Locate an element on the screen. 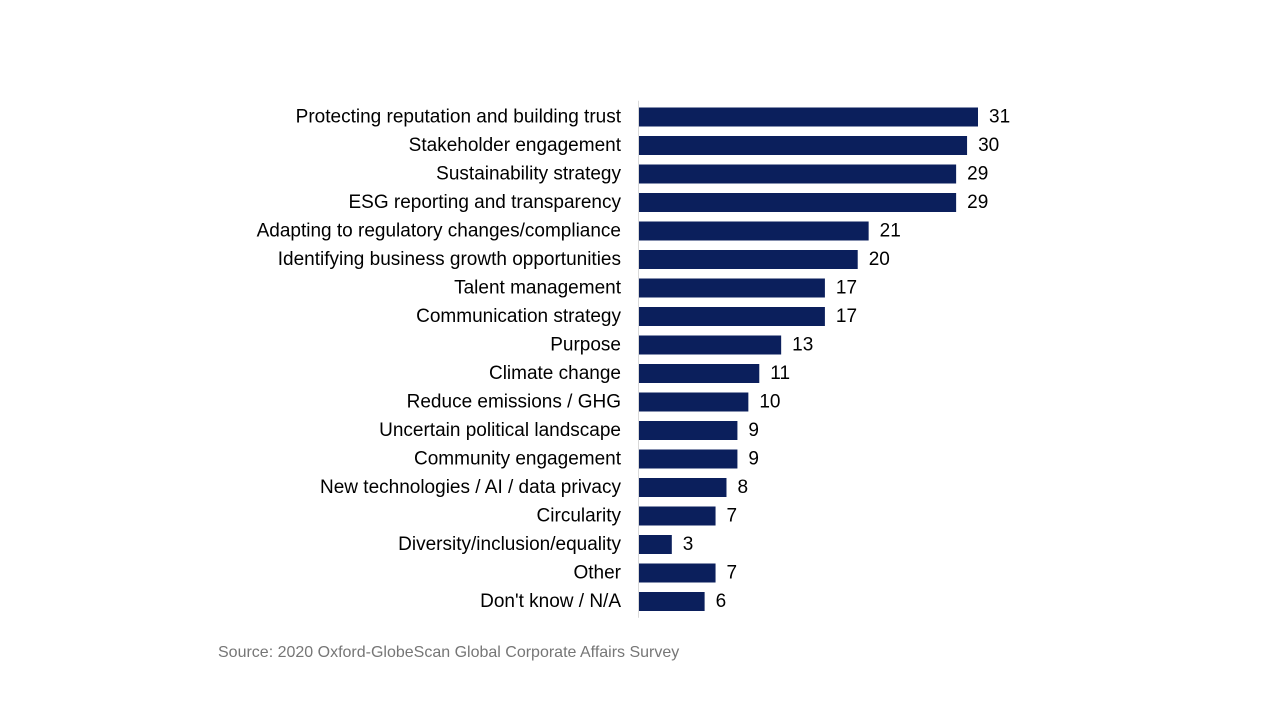 Image resolution: width=1280 pixels, height=720 pixels. value-label: 31 is located at coordinates (999, 117).